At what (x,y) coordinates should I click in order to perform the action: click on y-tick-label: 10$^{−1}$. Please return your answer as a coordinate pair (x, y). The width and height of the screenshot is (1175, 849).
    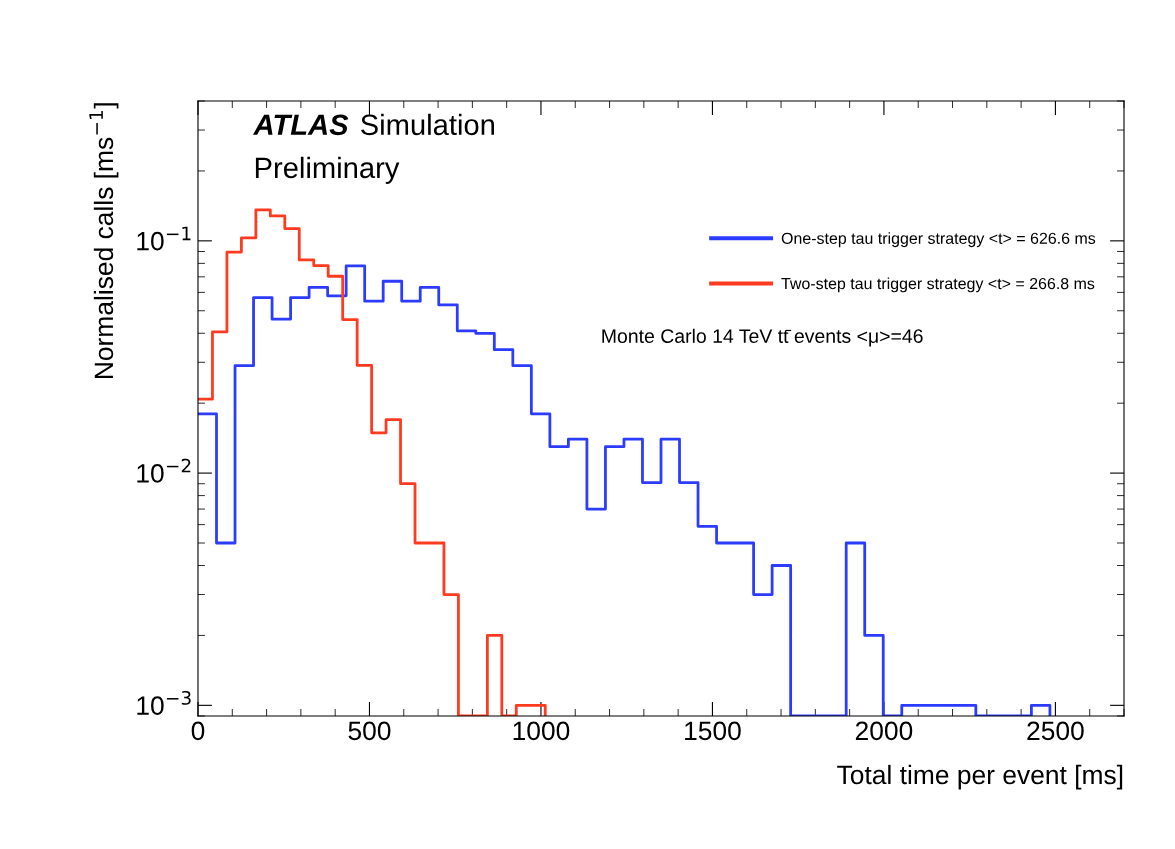
    Looking at the image, I should click on (164, 238).